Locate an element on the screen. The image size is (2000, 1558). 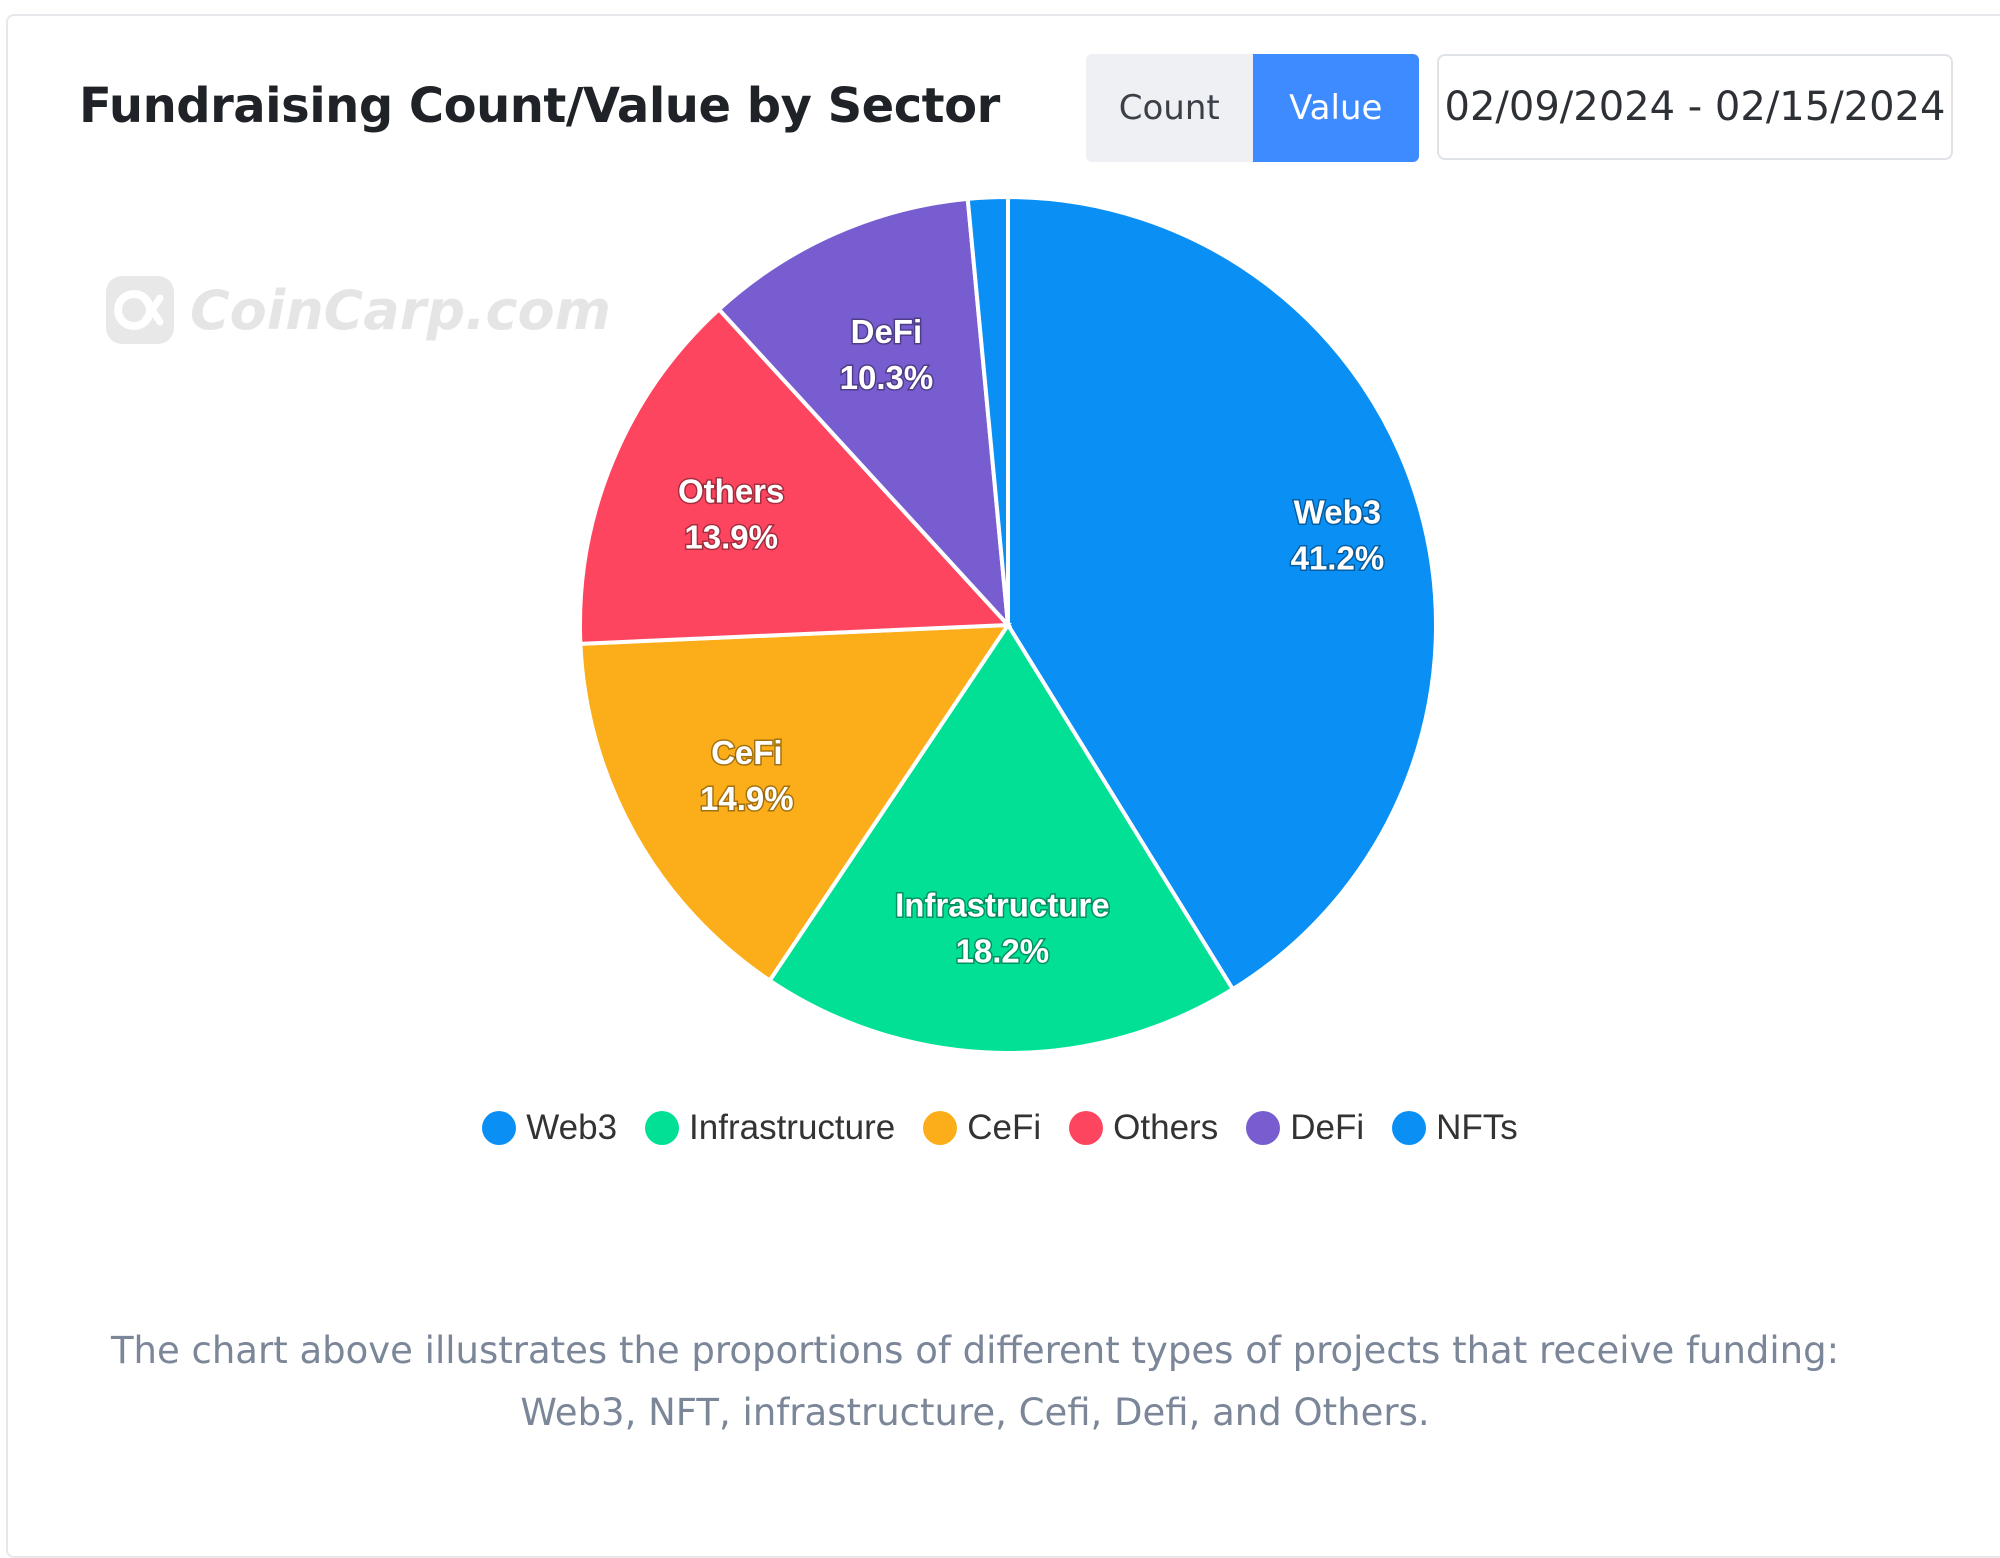
slice-percent-others: 13.9% is located at coordinates (731, 536).